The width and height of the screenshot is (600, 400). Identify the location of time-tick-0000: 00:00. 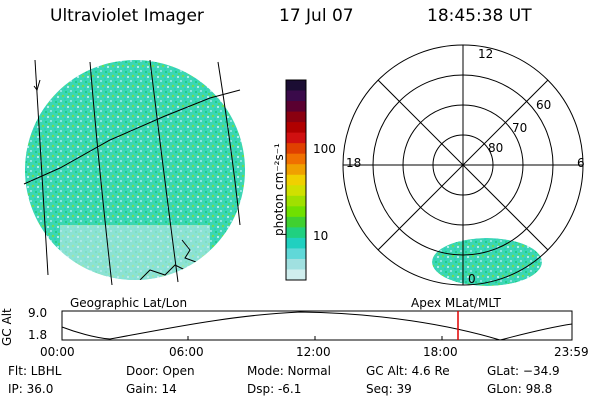
(57, 352).